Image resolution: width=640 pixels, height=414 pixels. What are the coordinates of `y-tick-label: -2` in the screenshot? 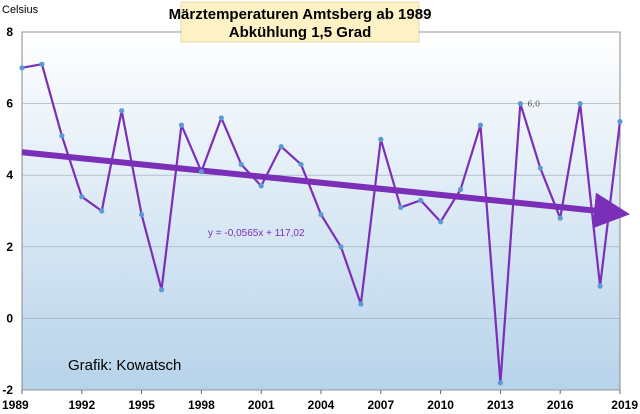 It's located at (7, 390).